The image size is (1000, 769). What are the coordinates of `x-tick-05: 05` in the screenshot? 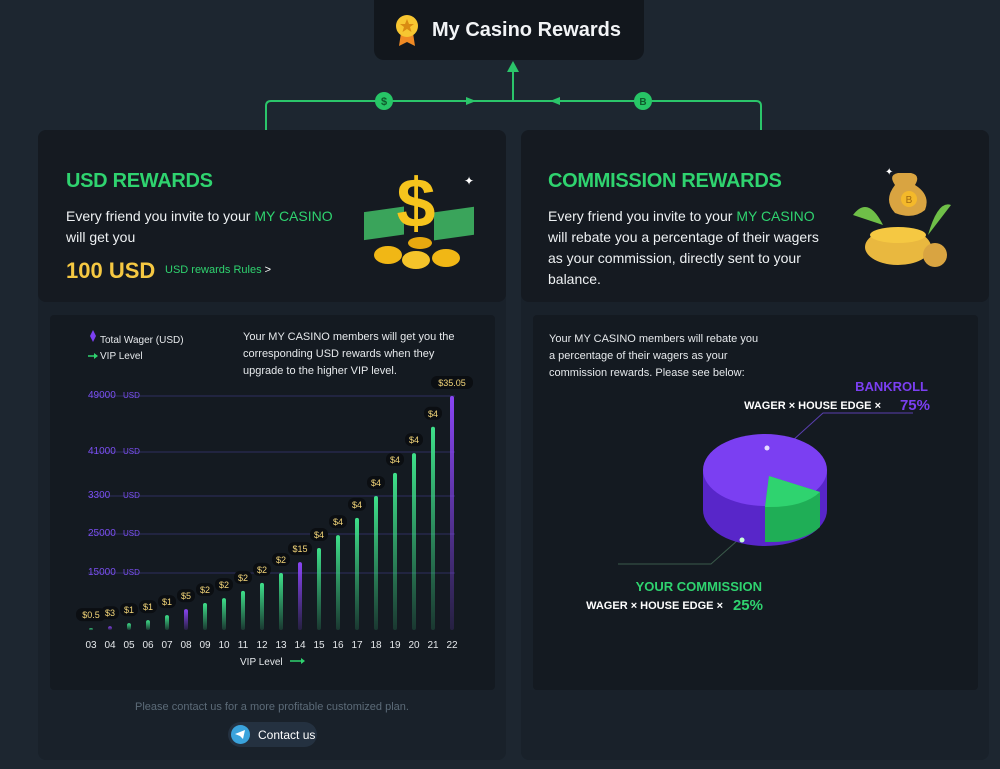 It's located at (129, 645).